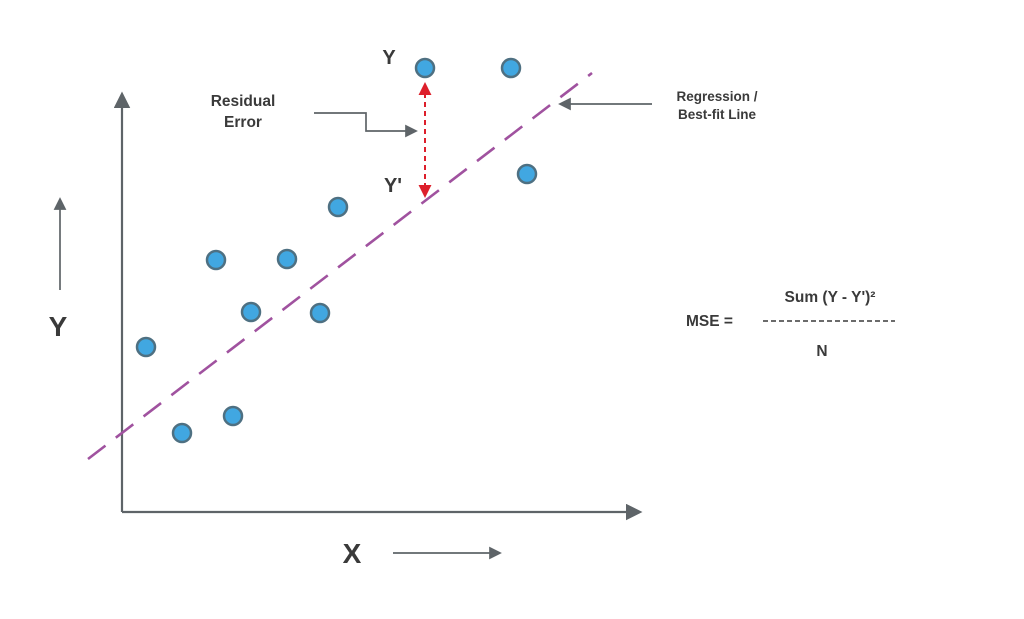  Describe the element at coordinates (393, 186) in the screenshot. I see `point-y-prime-label: Y'` at that location.